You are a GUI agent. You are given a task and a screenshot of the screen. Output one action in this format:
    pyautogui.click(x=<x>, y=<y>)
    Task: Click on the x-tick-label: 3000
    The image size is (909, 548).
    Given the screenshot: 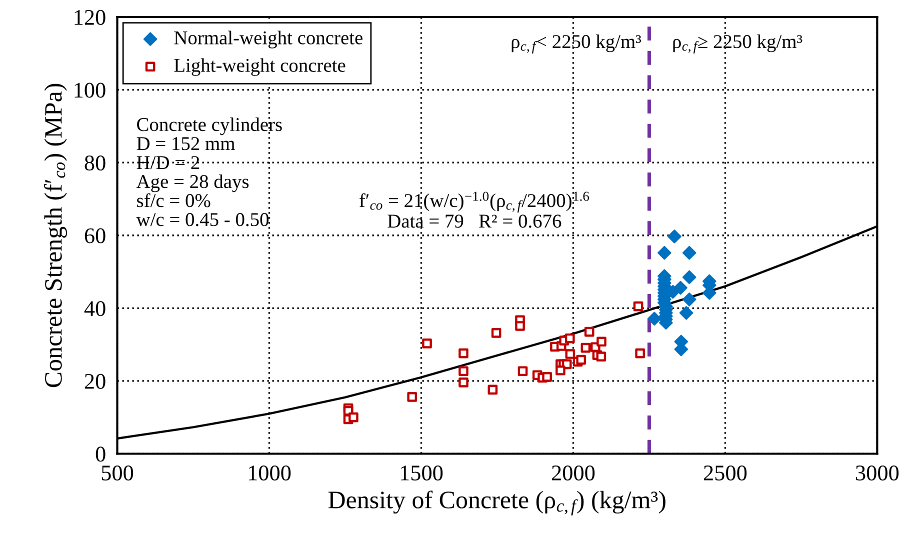 What is the action you would take?
    pyautogui.click(x=877, y=472)
    